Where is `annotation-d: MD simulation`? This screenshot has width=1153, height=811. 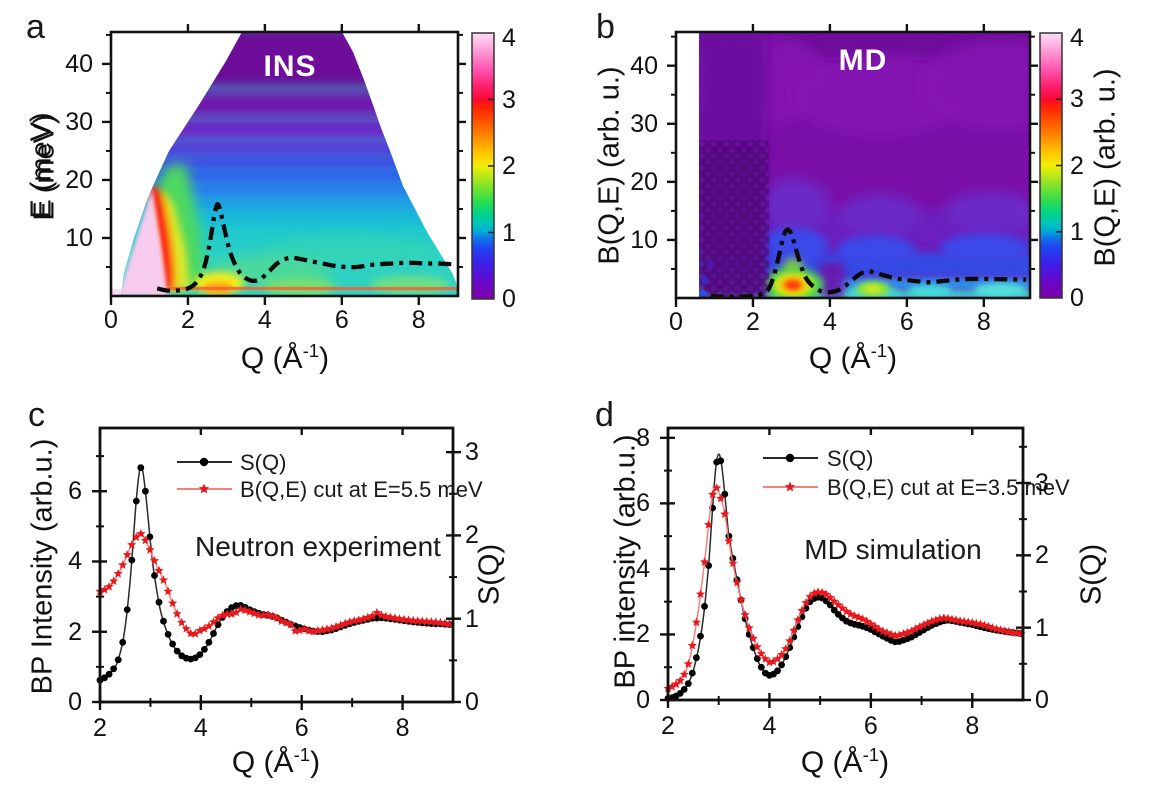
annotation-d: MD simulation is located at coordinates (893, 549).